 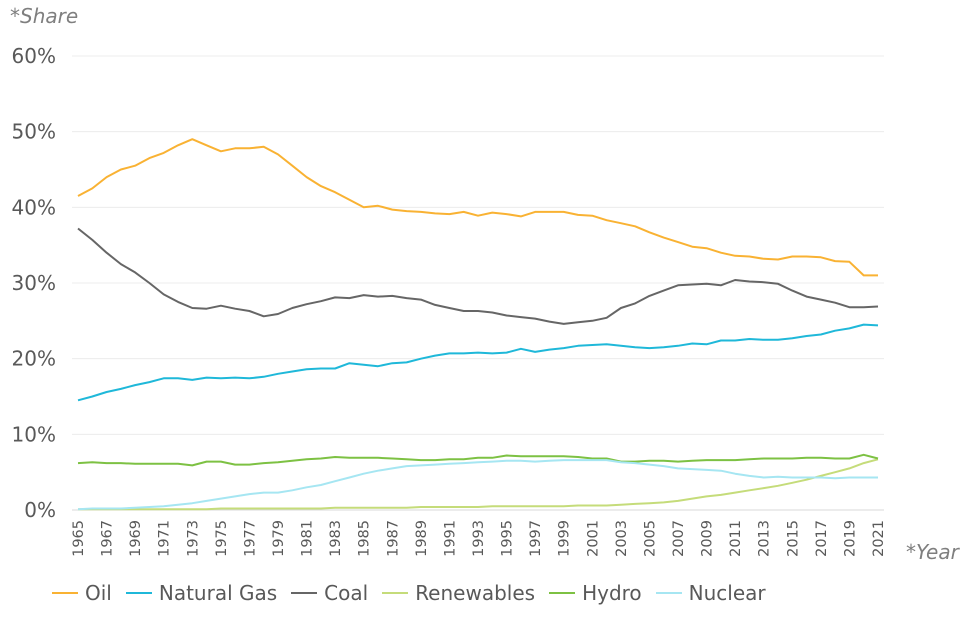 What do you see at coordinates (108, 538) in the screenshot?
I see `x-tick-label: 1967` at bounding box center [108, 538].